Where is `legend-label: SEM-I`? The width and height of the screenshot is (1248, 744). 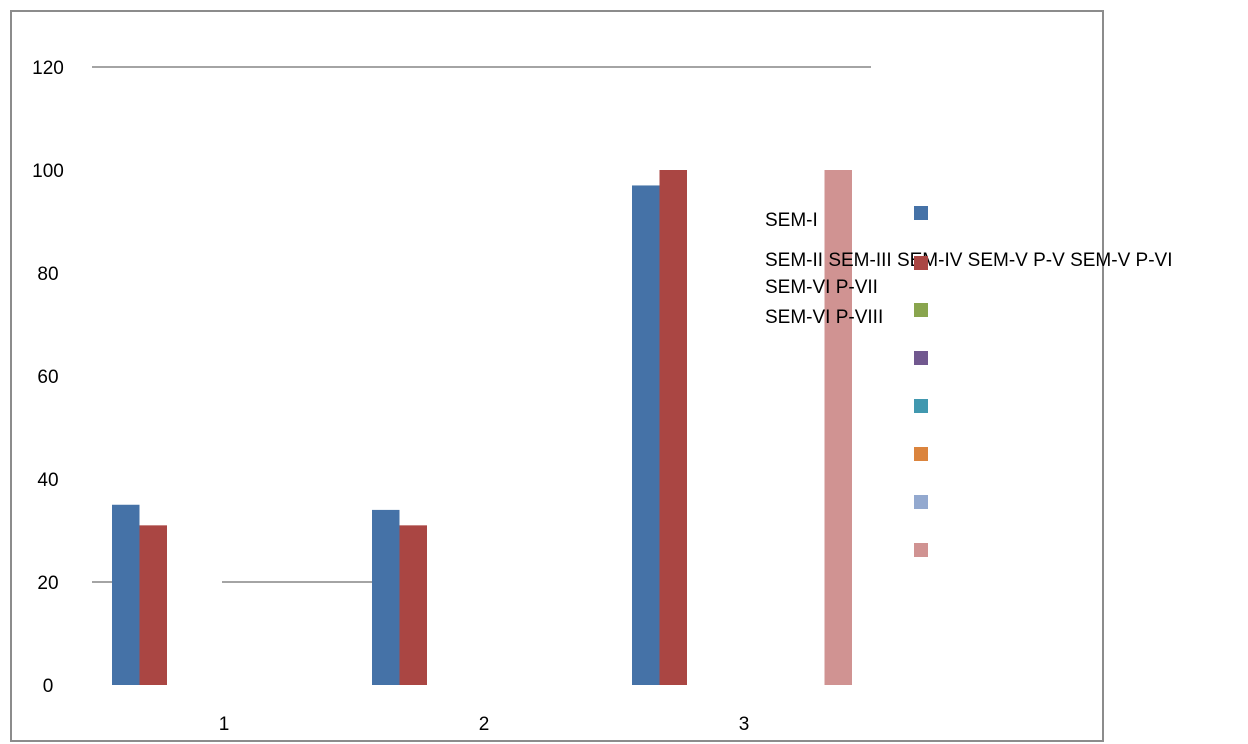
legend-label: SEM-I is located at coordinates (791, 220).